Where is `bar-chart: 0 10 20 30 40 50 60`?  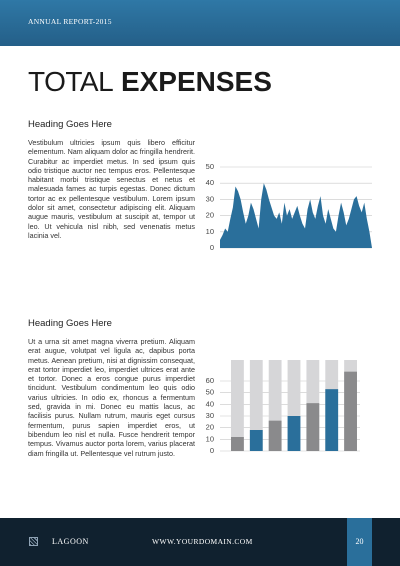 bar-chart: 0 10 20 30 40 50 60 is located at coordinates (283, 407).